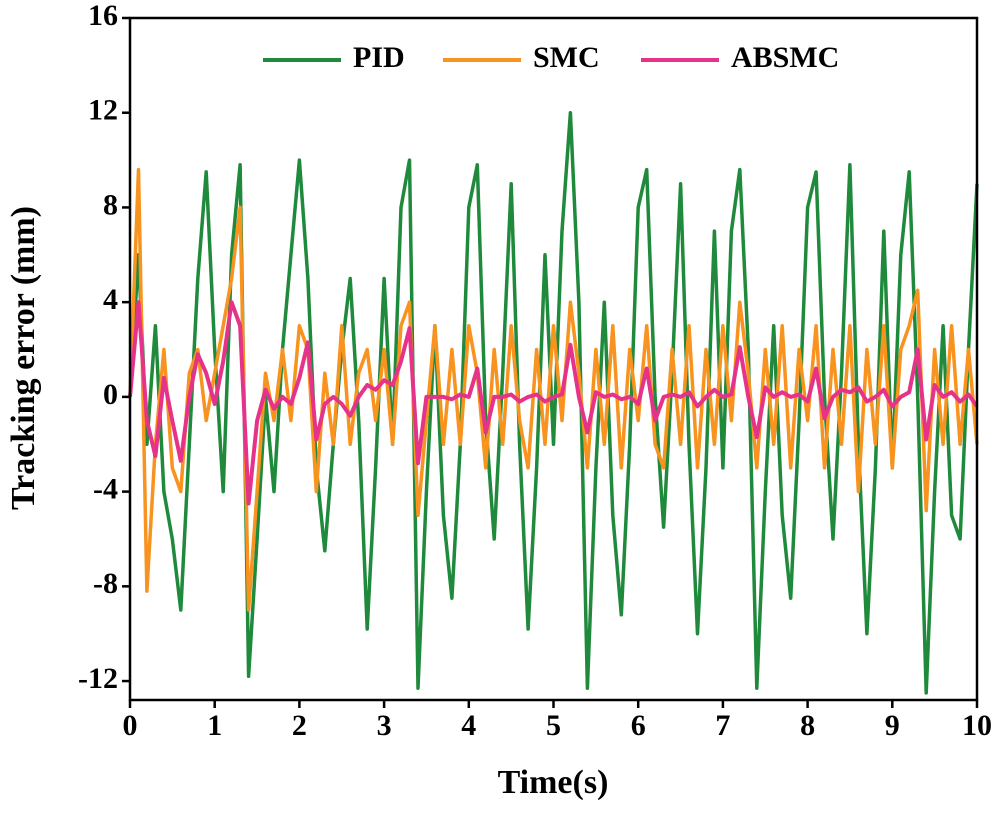  What do you see at coordinates (103, 110) in the screenshot?
I see `y-tick-label: 12` at bounding box center [103, 110].